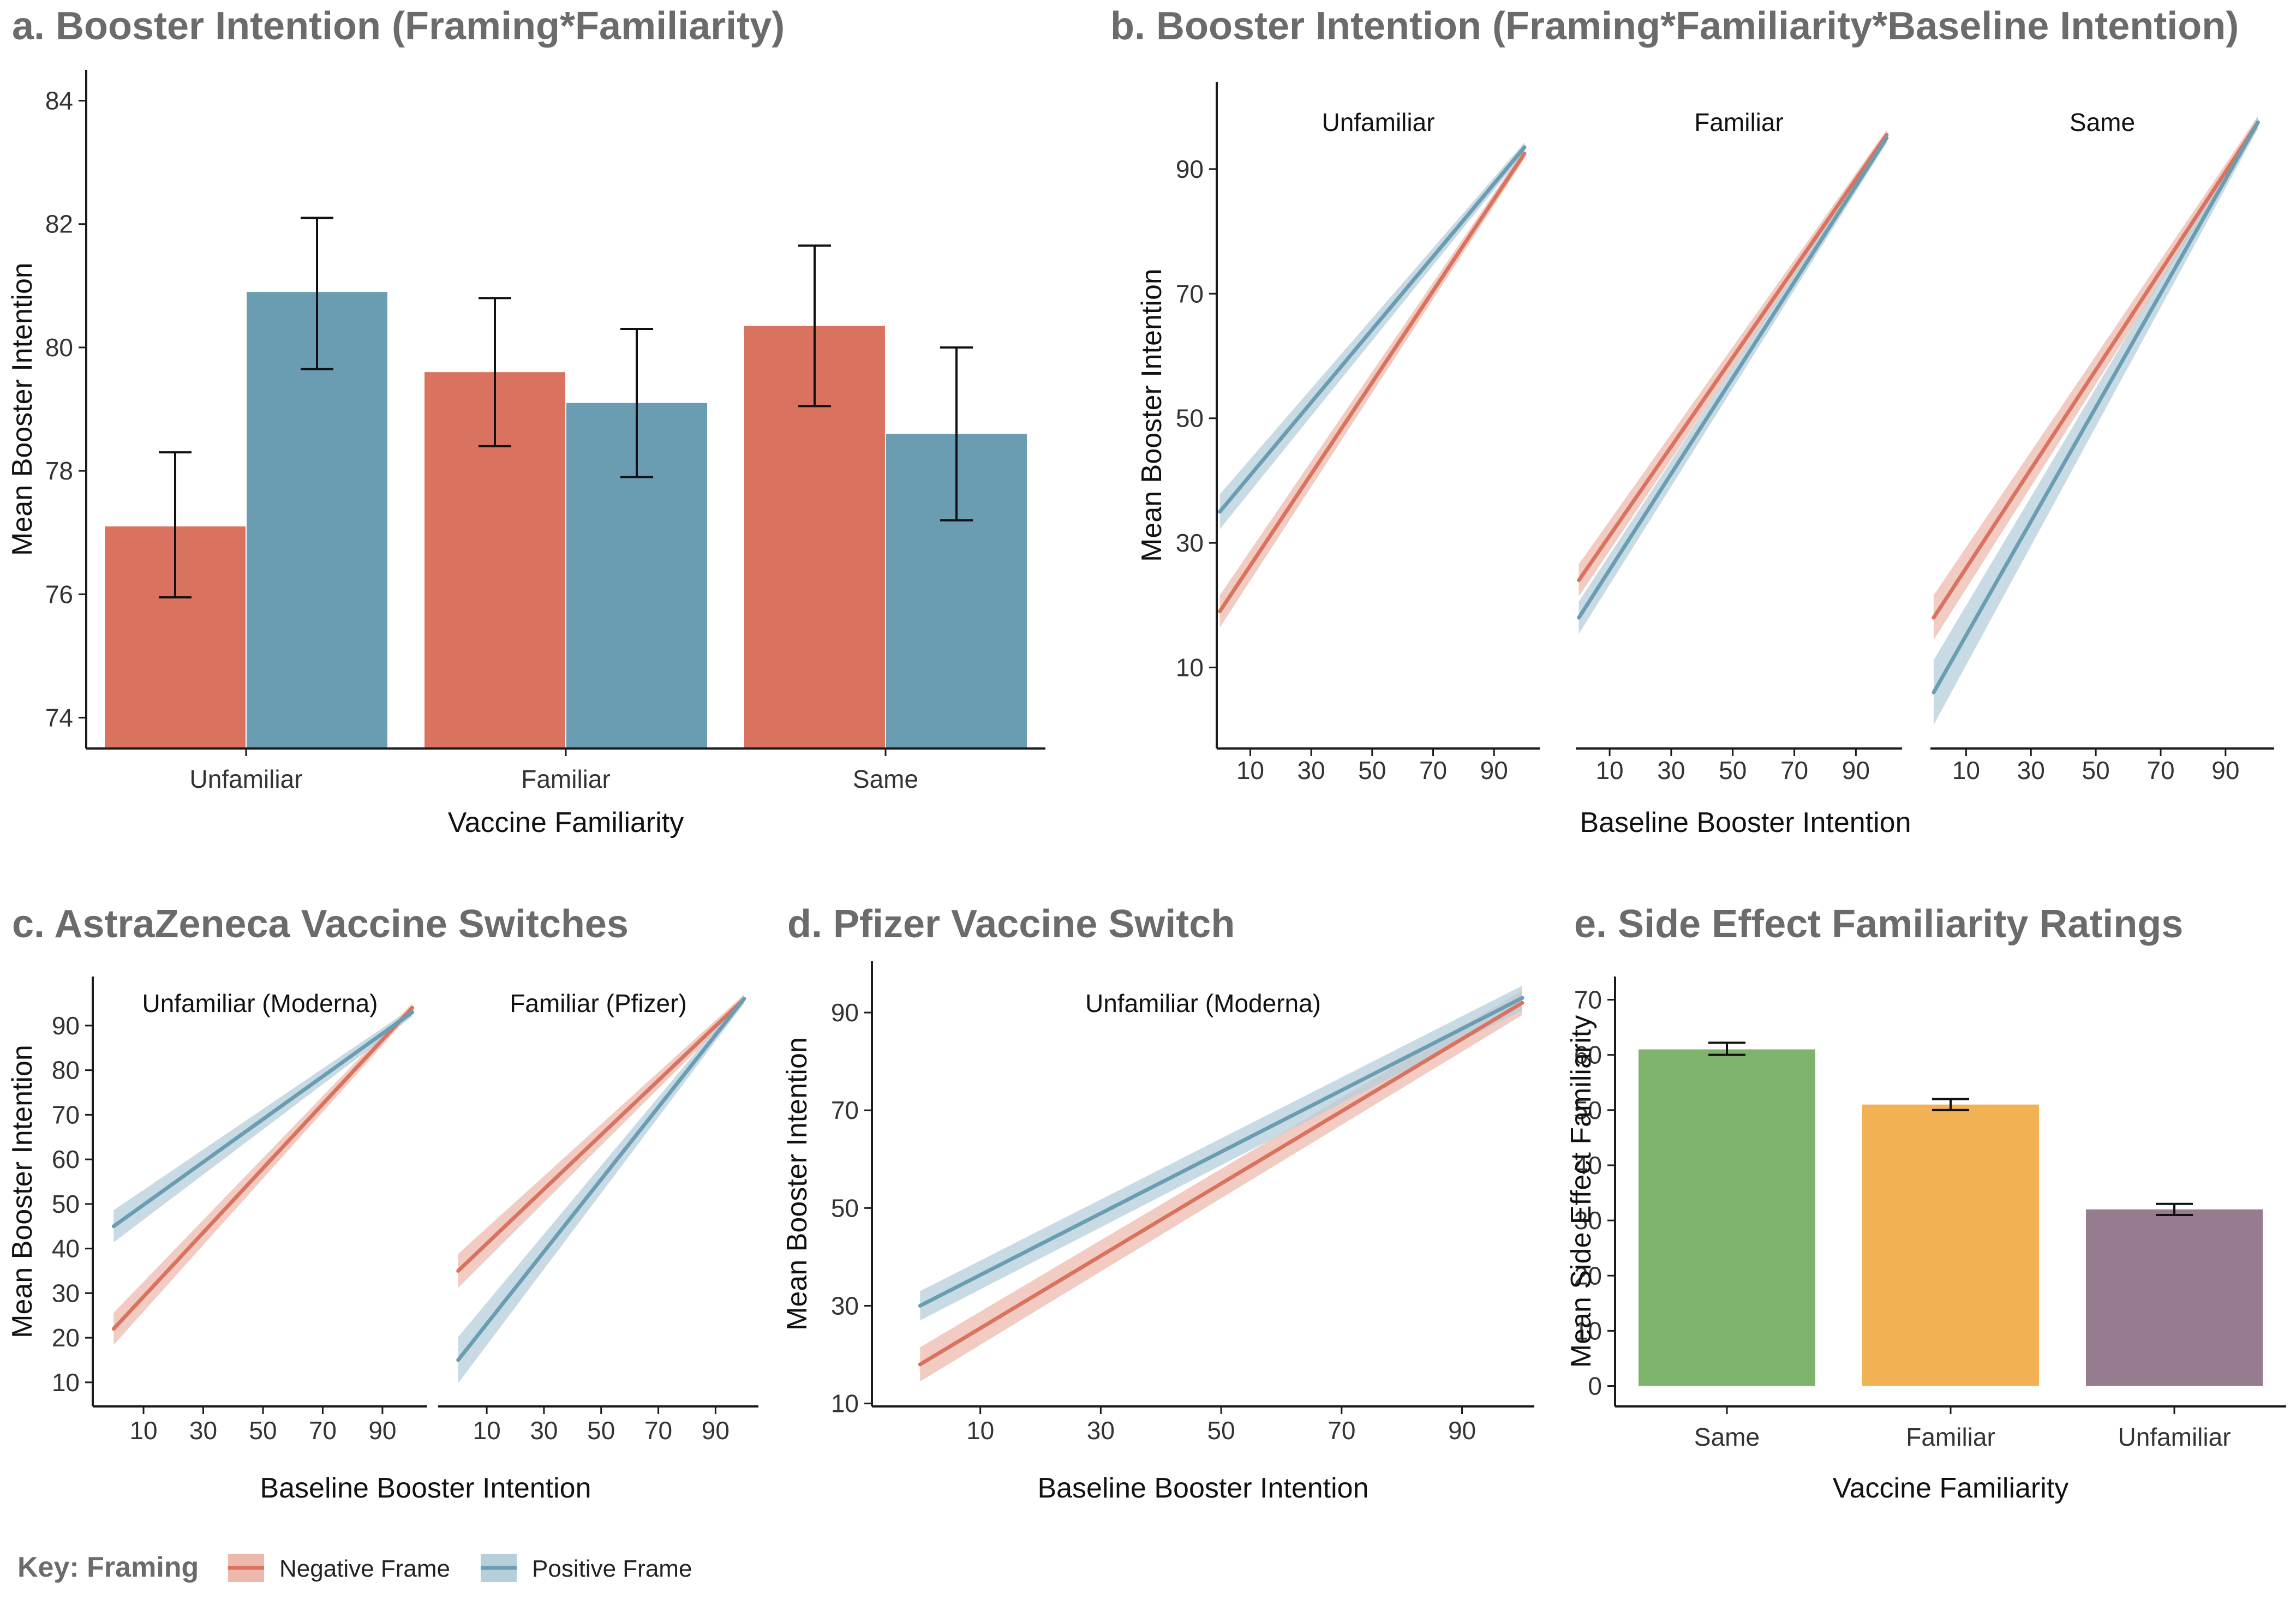 This screenshot has width=2296, height=1599. I want to click on panel-c-y-tick-label: 20, so click(66, 1337).